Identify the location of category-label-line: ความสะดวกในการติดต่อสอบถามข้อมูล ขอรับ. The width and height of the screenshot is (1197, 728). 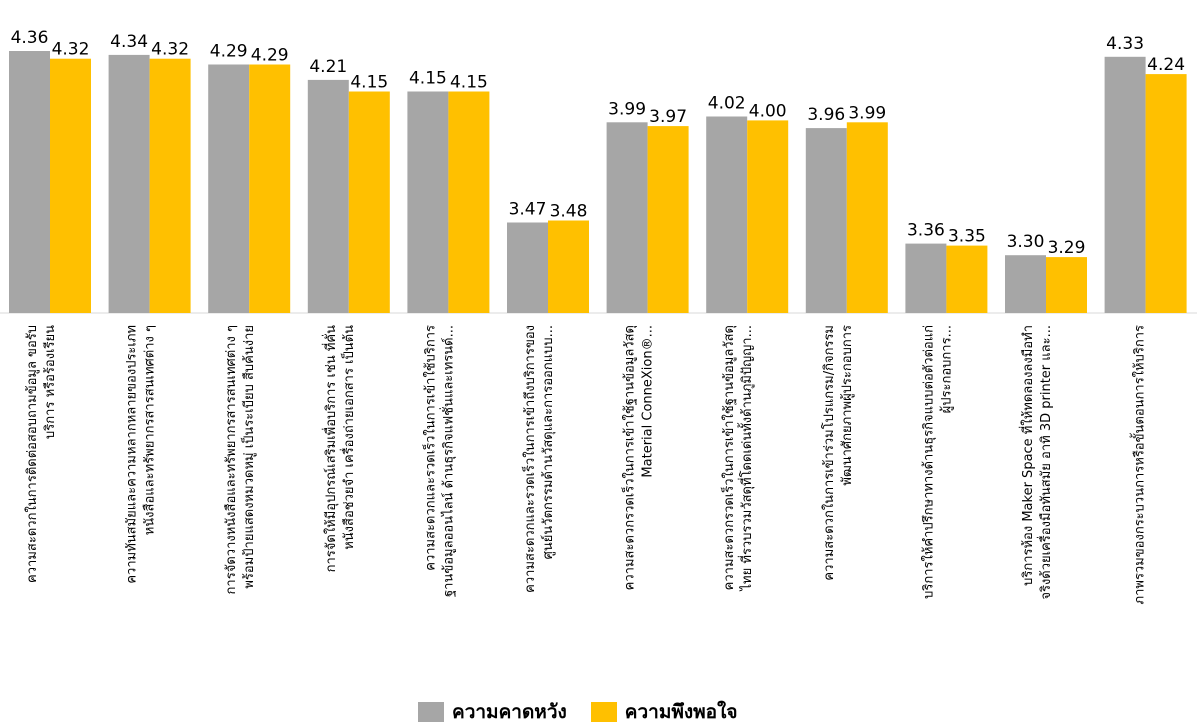
(32, 454).